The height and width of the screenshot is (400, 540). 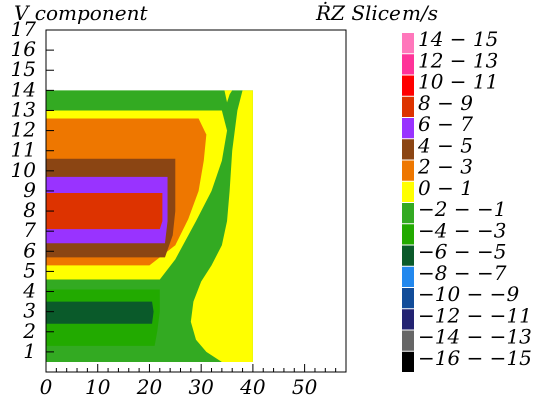 What do you see at coordinates (100, 312) in the screenshot?
I see `region-neg6-neg5` at bounding box center [100, 312].